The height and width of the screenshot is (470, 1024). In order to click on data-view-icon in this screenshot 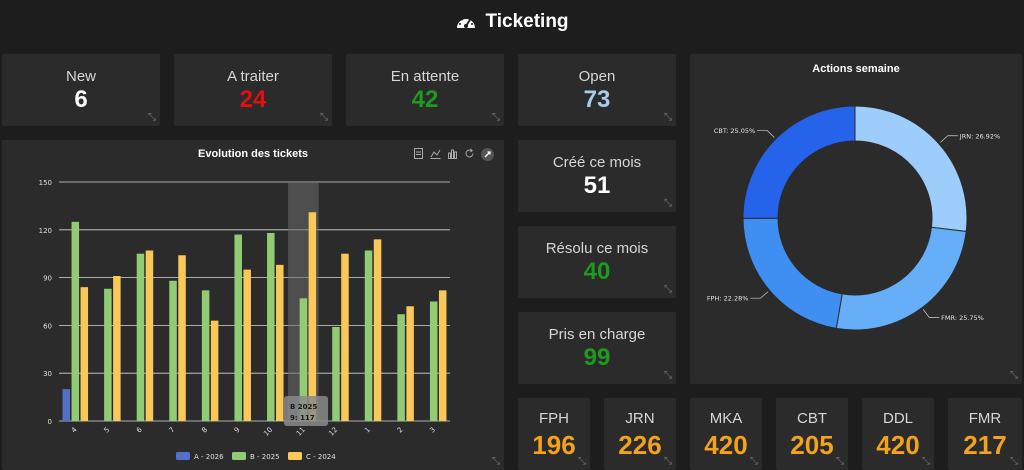, I will do `click(418, 153)`.